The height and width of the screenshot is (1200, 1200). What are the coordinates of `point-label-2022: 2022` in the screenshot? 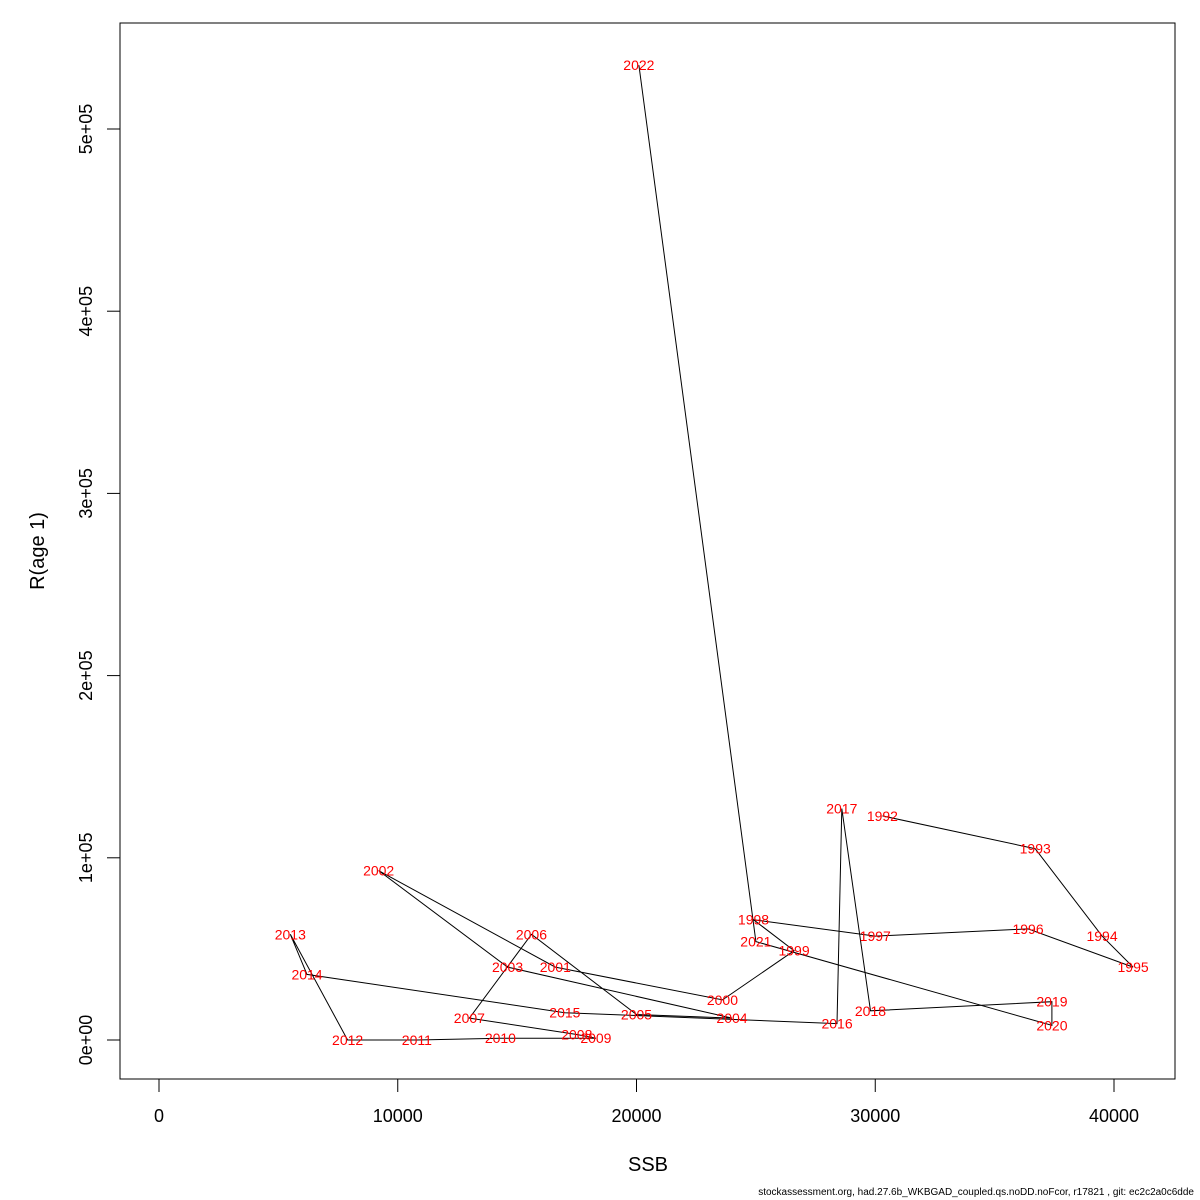 It's located at (638, 65).